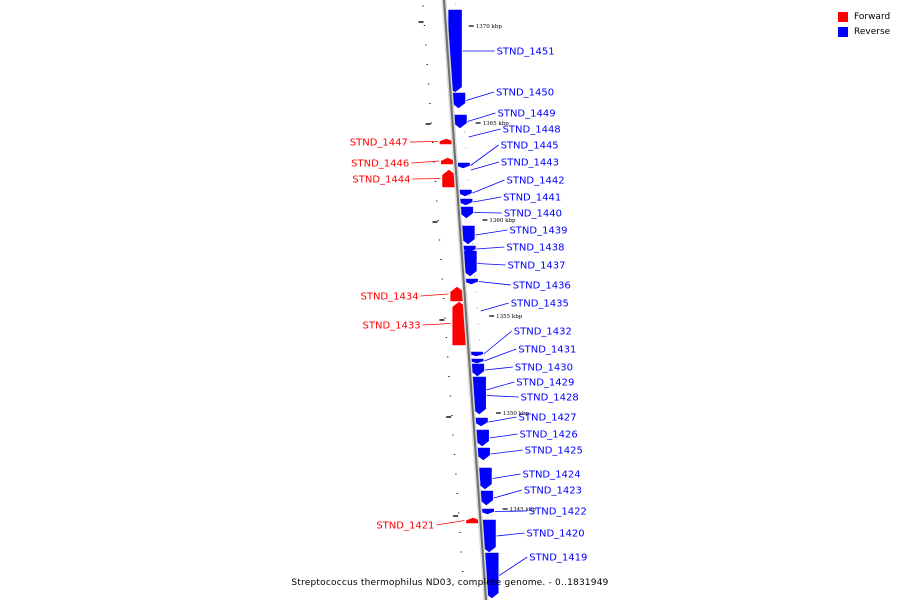  Describe the element at coordinates (540, 304) in the screenshot. I see `reverse-gene-label: STND_1435` at that location.